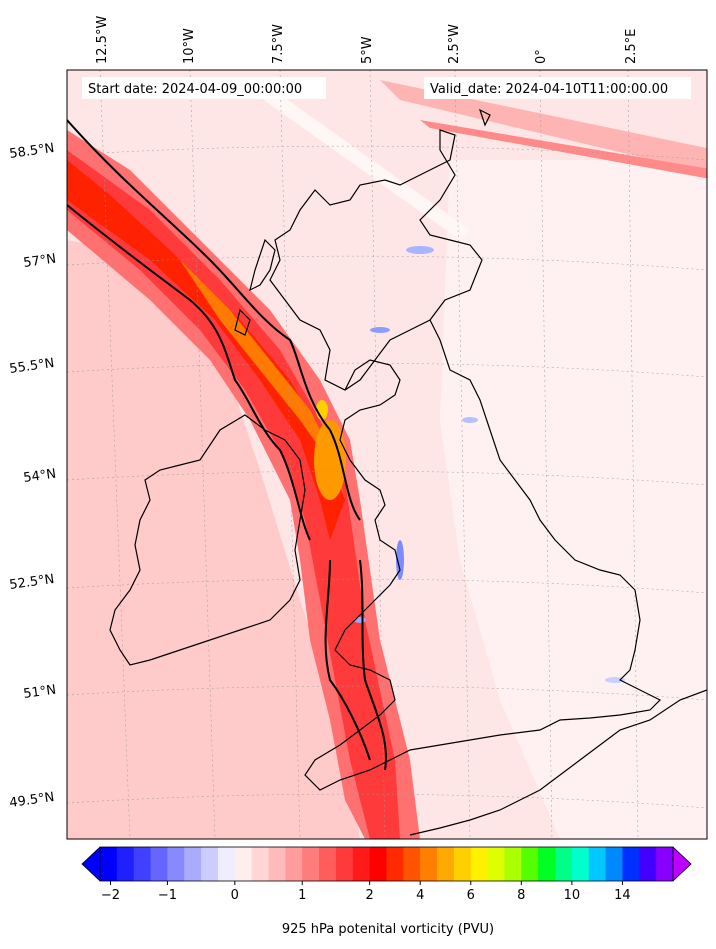 The width and height of the screenshot is (716, 949). Describe the element at coordinates (31, 582) in the screenshot. I see `lat-tick-52-5n: 52.5°N` at that location.